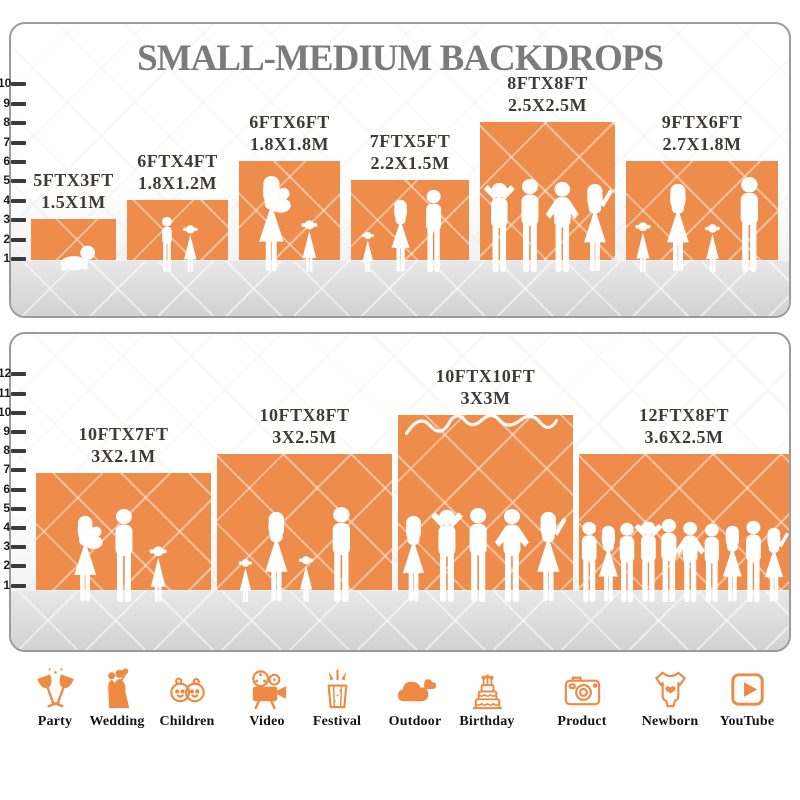 The height and width of the screenshot is (800, 800). I want to click on backdrop-size-m: 1.8X1.8M, so click(289, 144).